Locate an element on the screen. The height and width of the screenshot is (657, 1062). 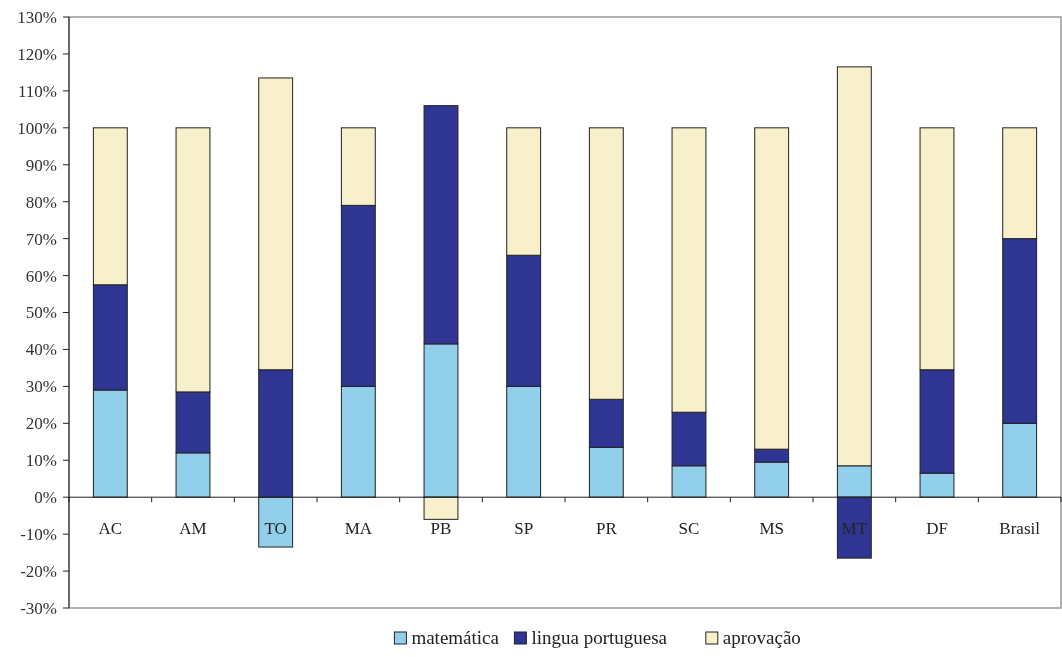
x-tick-label: PB is located at coordinates (441, 529).